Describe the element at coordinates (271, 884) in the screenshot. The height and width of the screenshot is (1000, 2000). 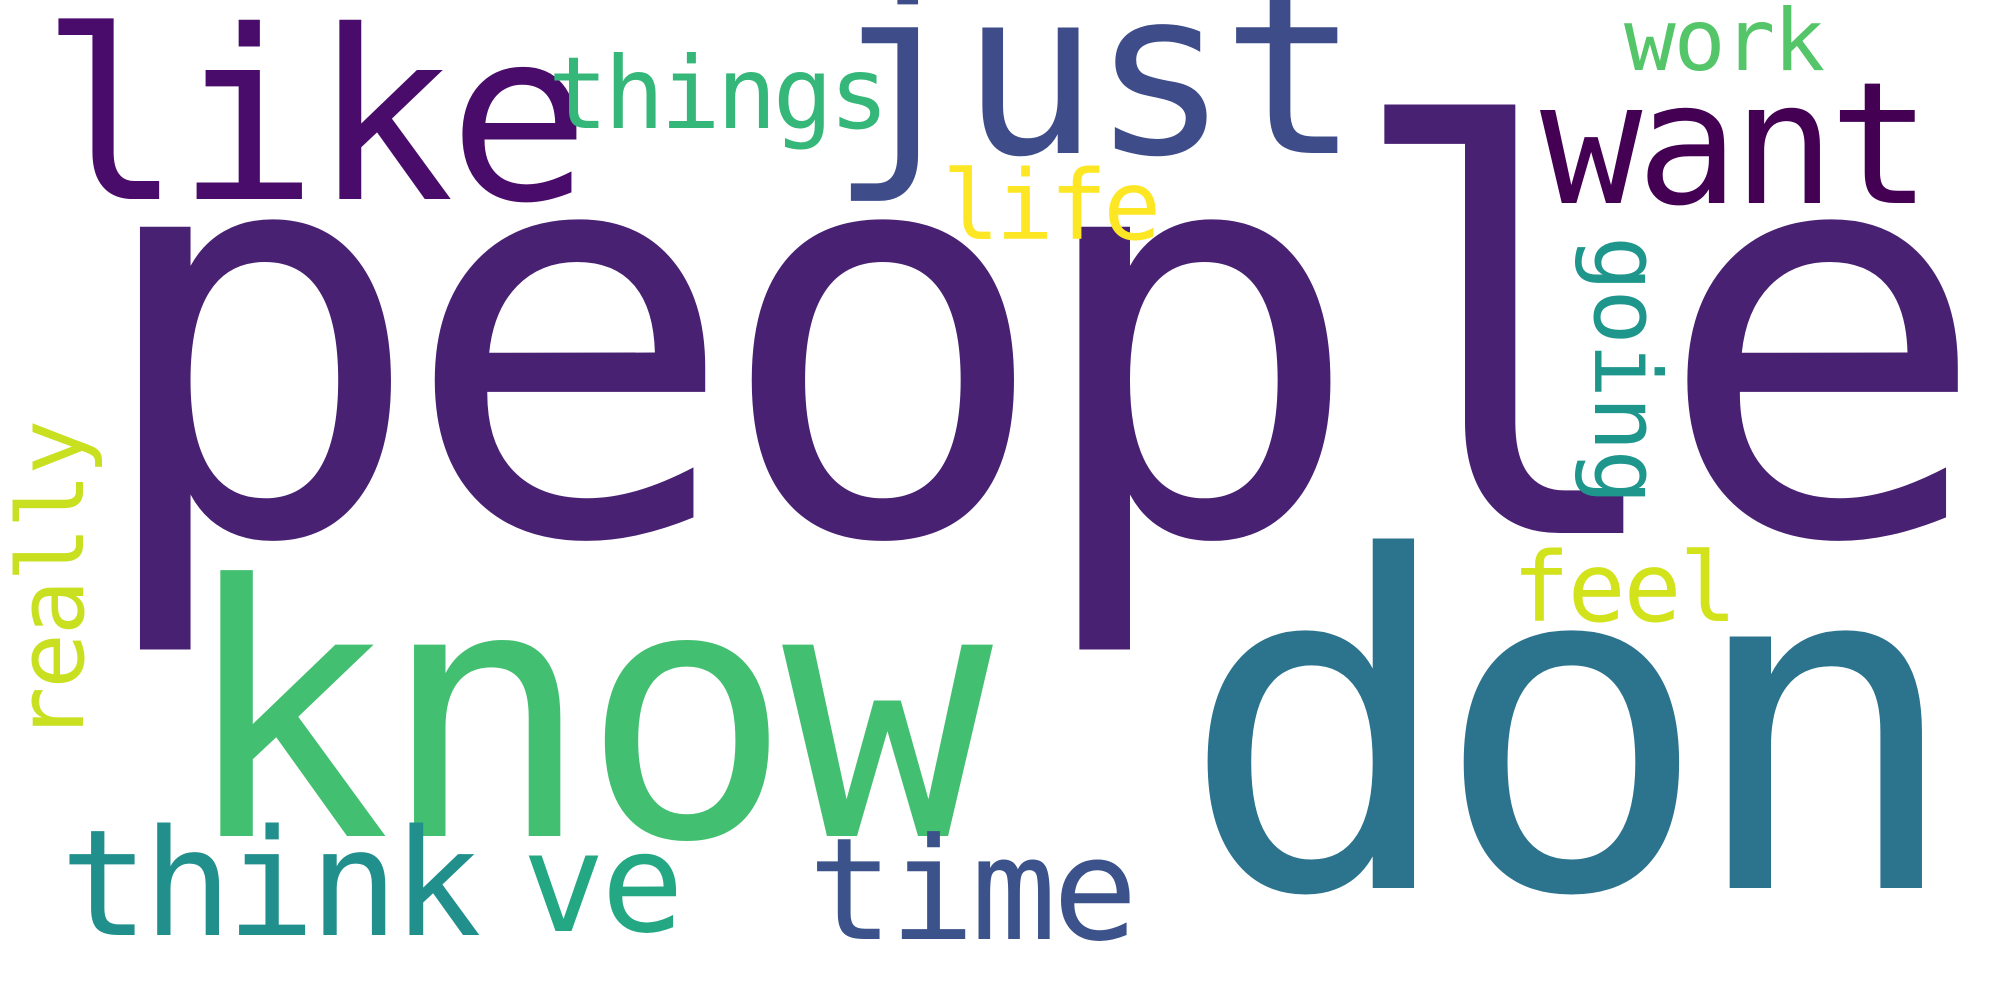
I see `word-think: think` at that location.